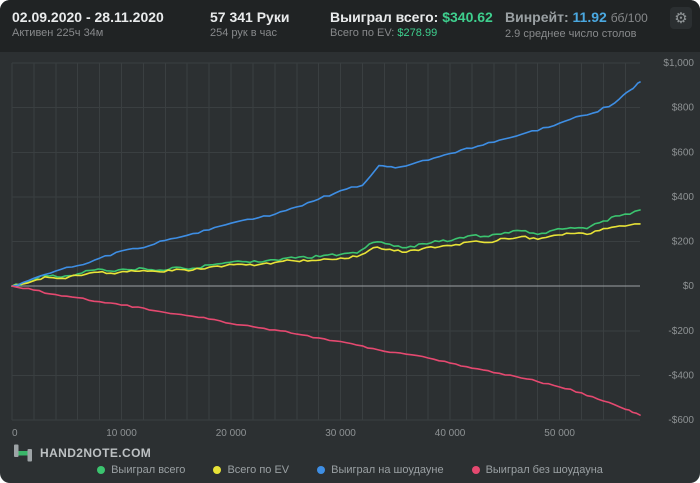 The image size is (700, 483). What do you see at coordinates (678, 63) in the screenshot?
I see `y-axis-label: $1,000` at bounding box center [678, 63].